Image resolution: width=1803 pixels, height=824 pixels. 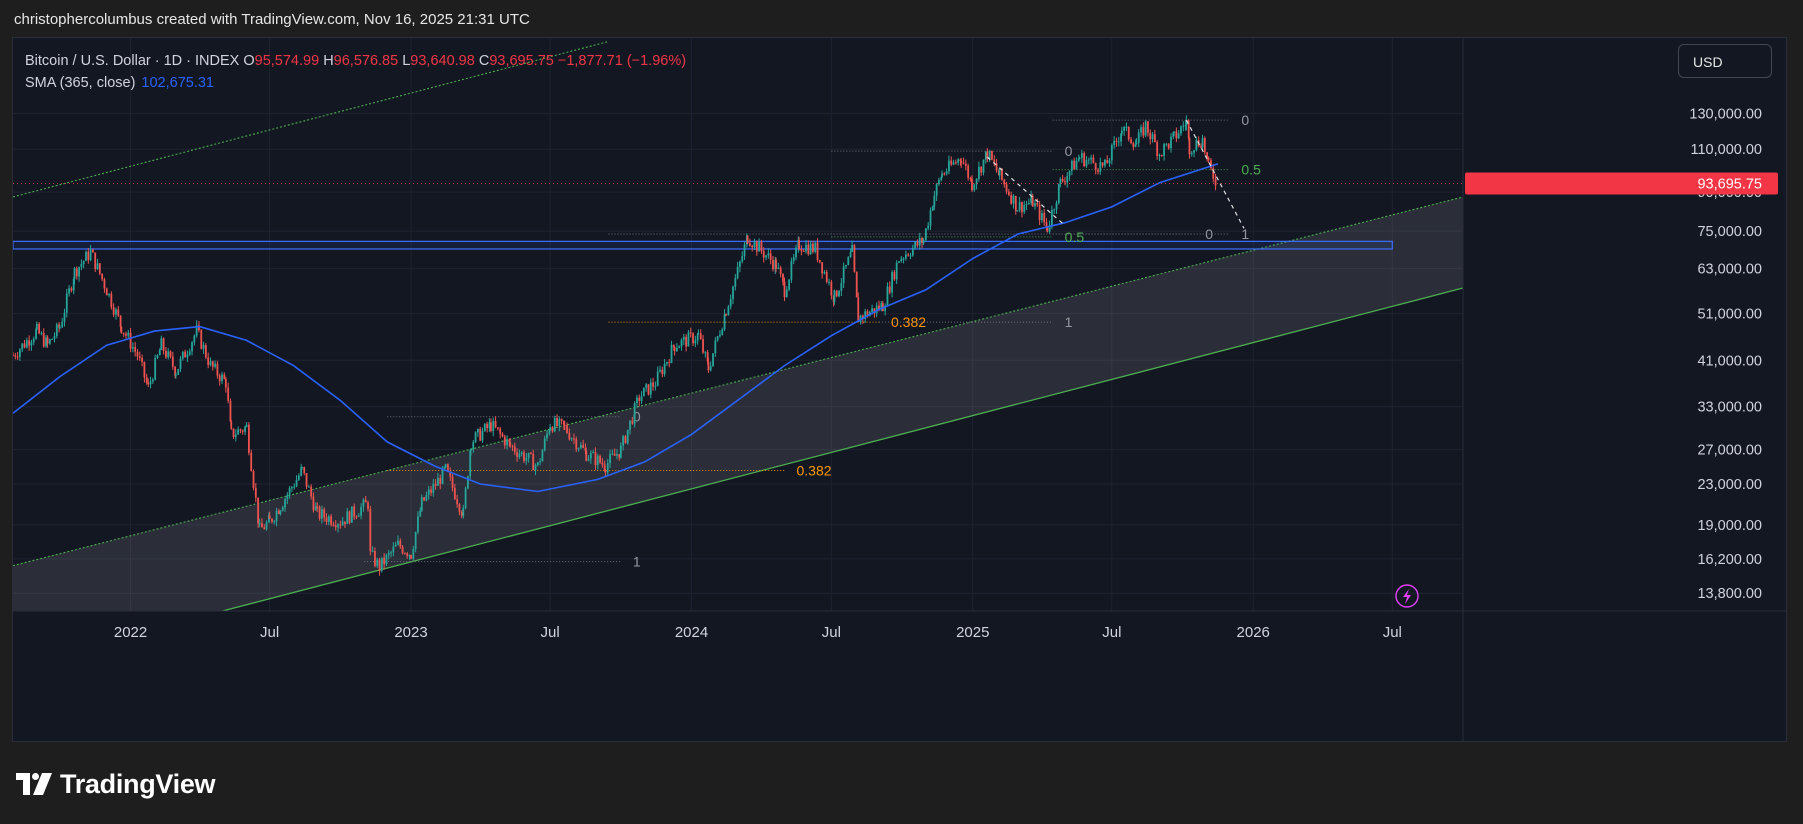 What do you see at coordinates (1725, 114) in the screenshot?
I see `y-tick-label: 130,000.00` at bounding box center [1725, 114].